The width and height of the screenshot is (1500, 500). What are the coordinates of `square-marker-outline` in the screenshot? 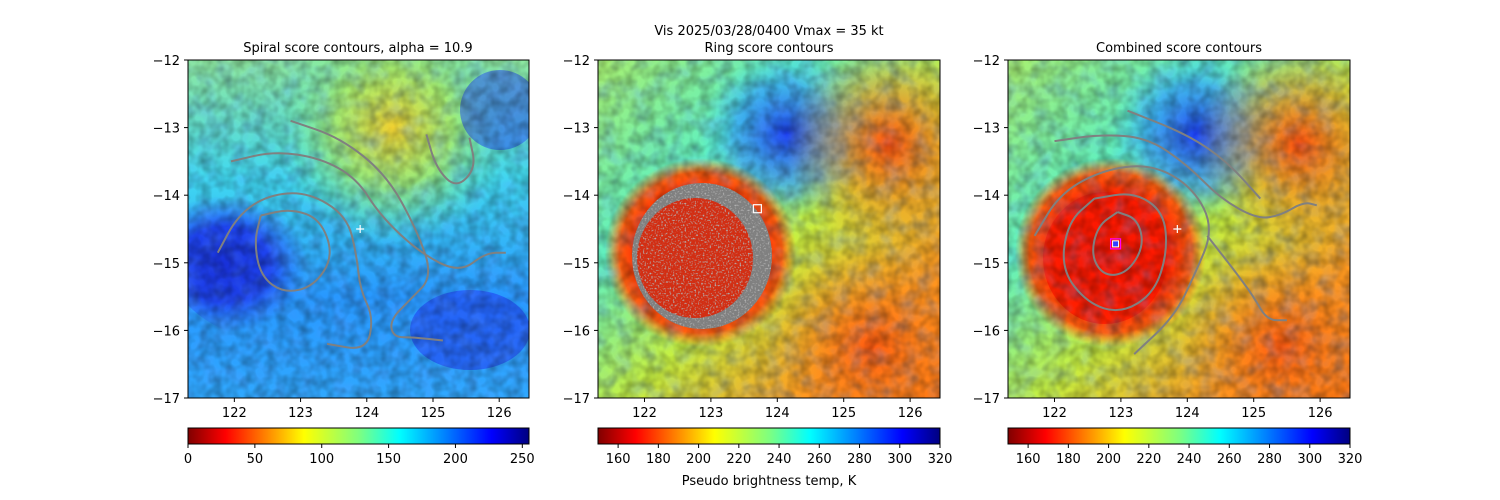 It's located at (1115, 244).